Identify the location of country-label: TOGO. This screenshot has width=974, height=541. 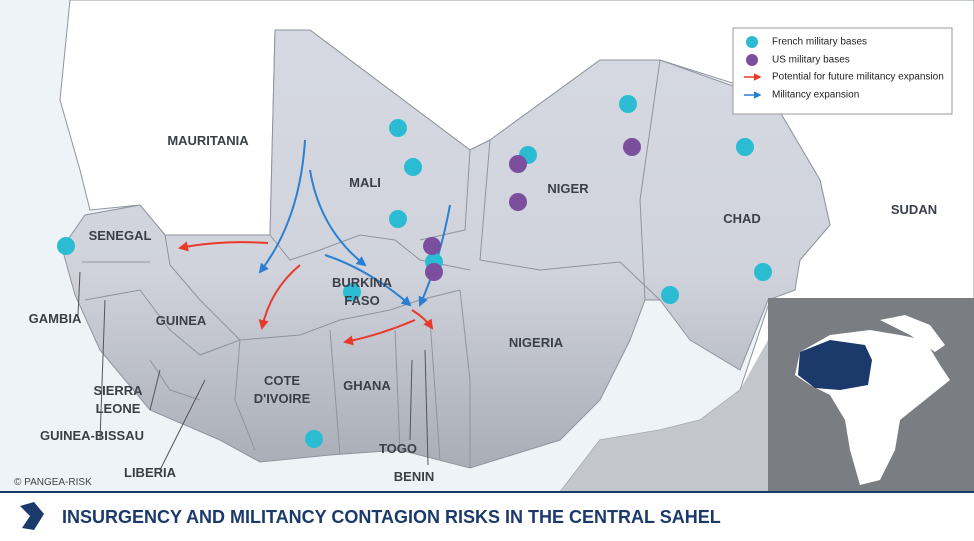
(398, 448).